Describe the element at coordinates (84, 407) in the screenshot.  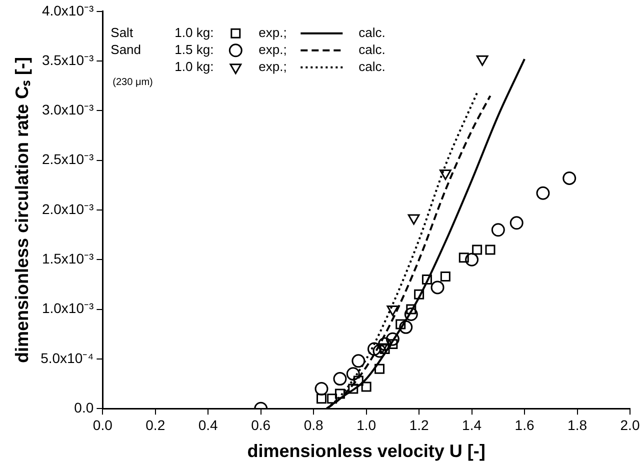
I see `y-tick-label: 0.0` at that location.